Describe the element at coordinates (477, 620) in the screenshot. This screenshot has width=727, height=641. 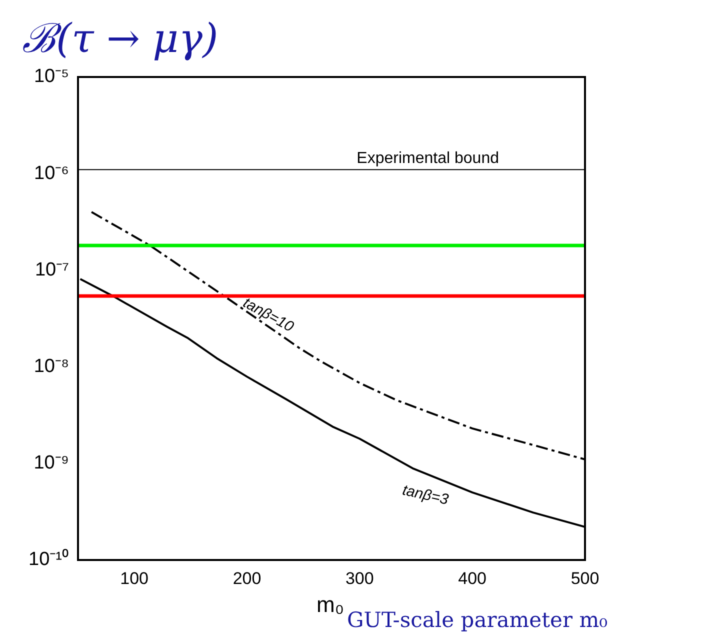
I see `text: GUT-scale parameter m₀` at that location.